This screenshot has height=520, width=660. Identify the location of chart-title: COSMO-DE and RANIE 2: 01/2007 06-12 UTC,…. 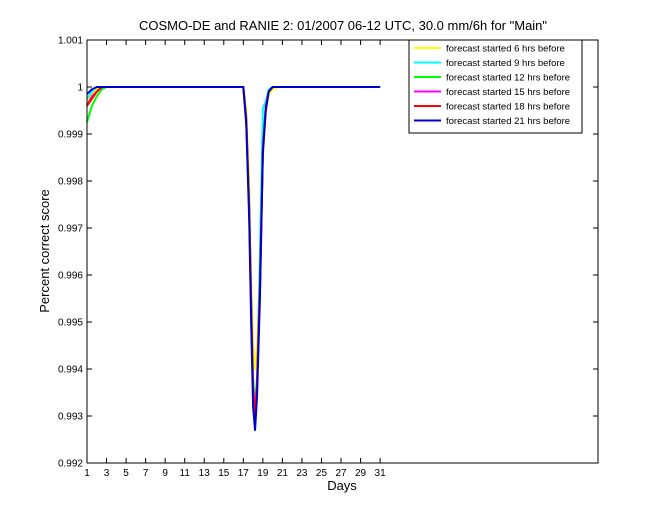
(343, 25).